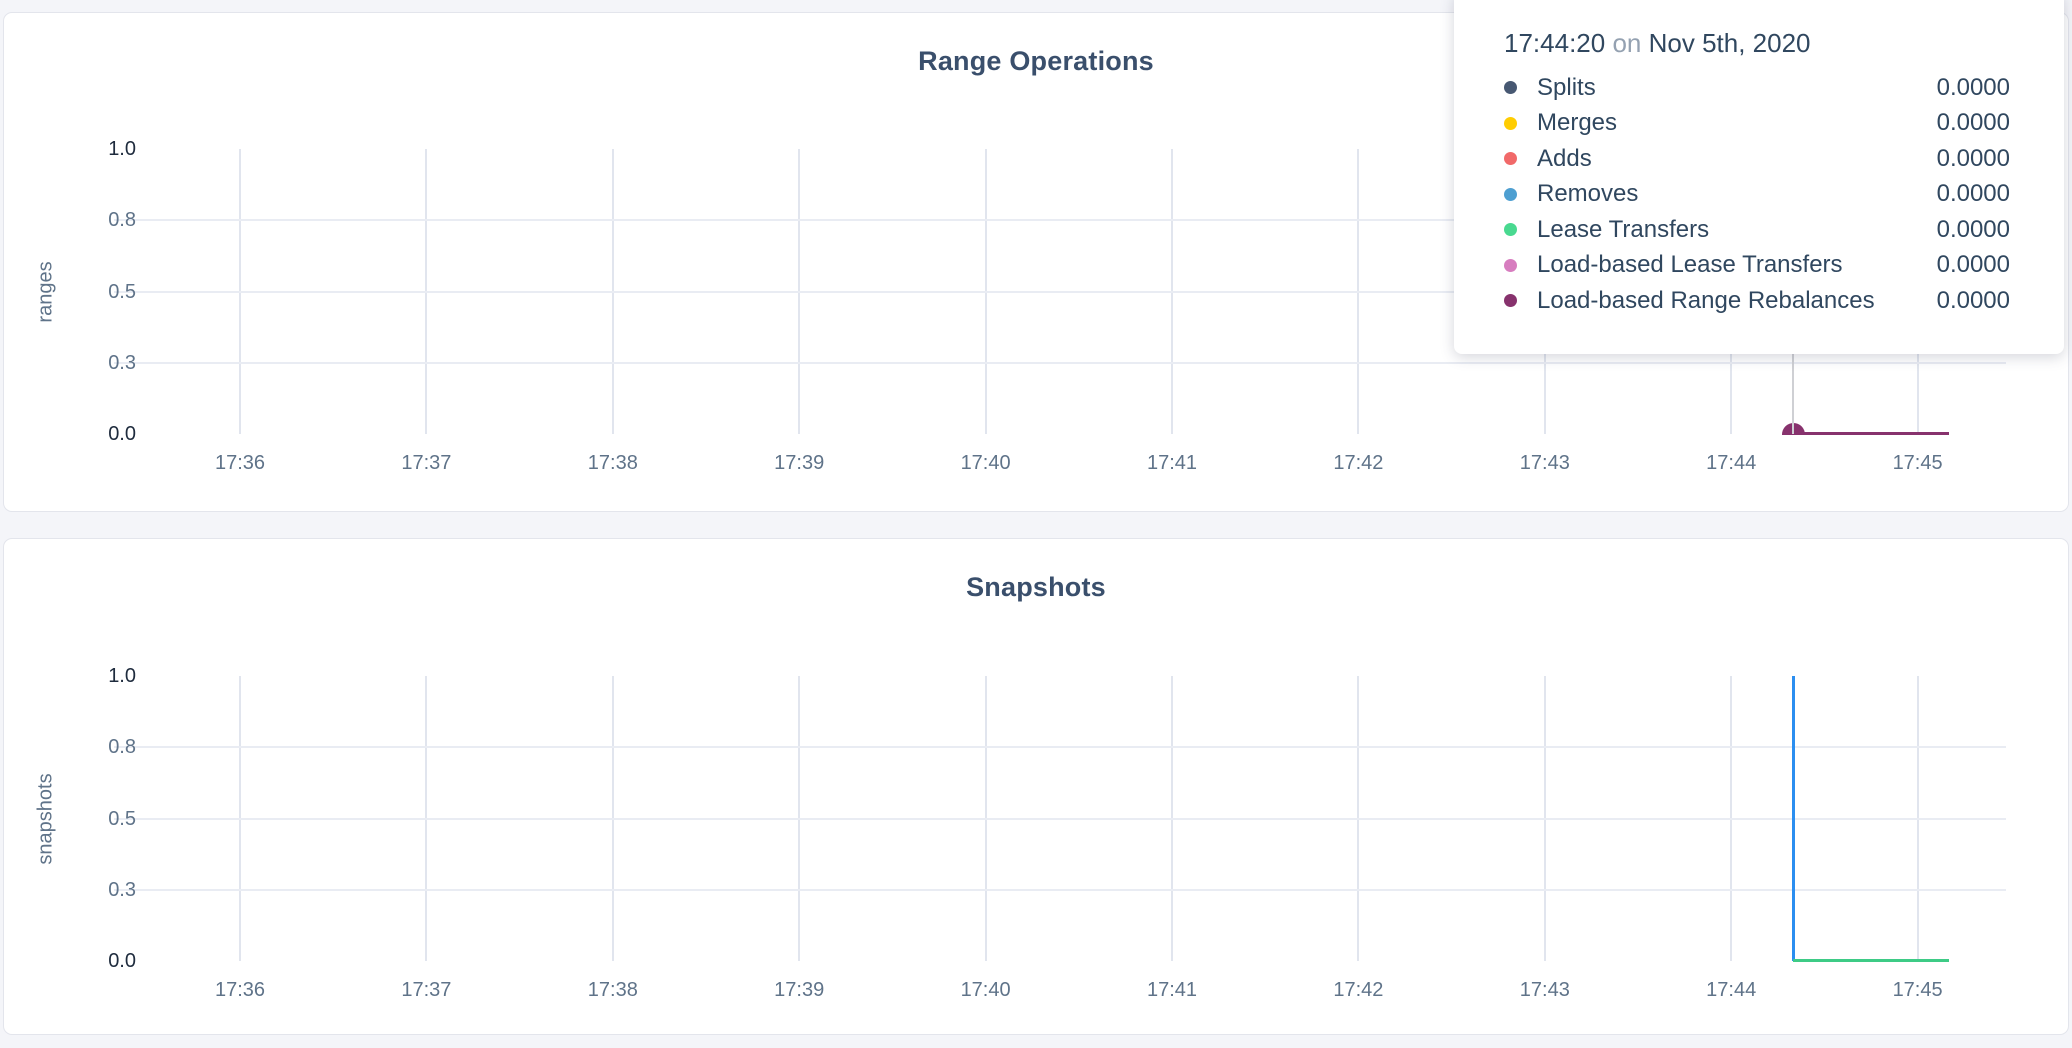 This screenshot has height=1048, width=2072. I want to click on chart-title: Range Operations, so click(1036, 61).